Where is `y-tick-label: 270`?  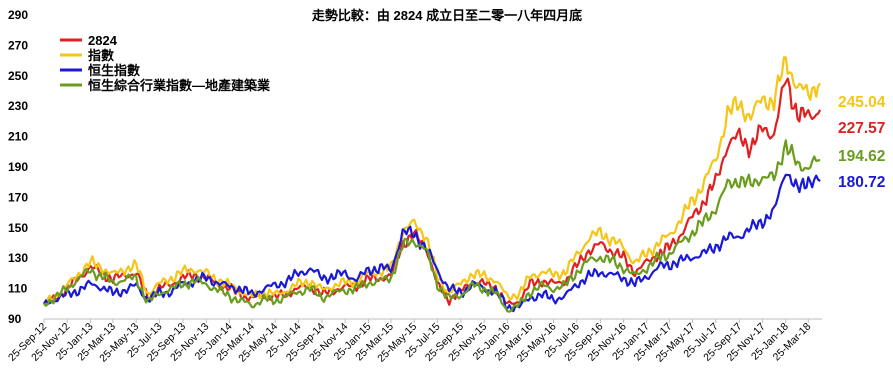
y-tick-label: 270 is located at coordinates (18, 45).